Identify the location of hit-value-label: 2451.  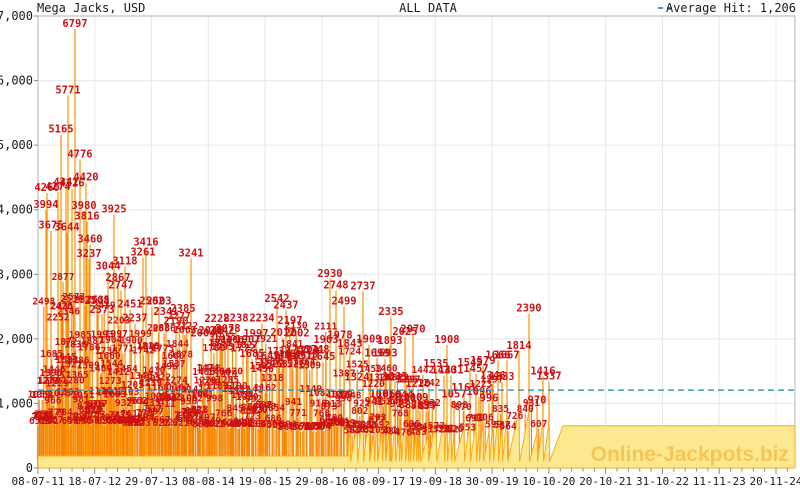
(129, 305).